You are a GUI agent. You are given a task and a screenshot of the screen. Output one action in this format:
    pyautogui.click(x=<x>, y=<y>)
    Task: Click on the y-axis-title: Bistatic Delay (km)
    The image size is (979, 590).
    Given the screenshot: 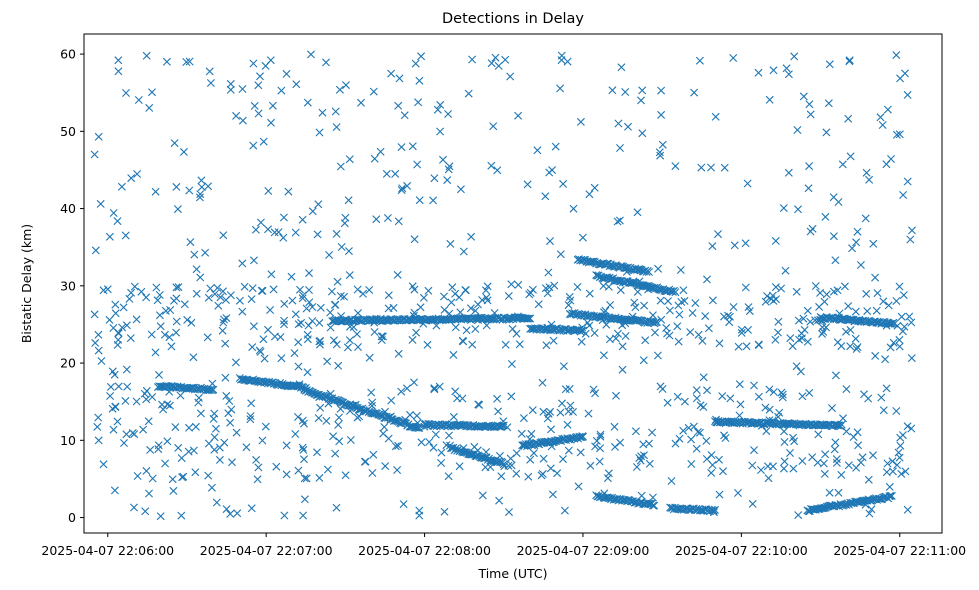 What is the action you would take?
    pyautogui.click(x=26, y=283)
    